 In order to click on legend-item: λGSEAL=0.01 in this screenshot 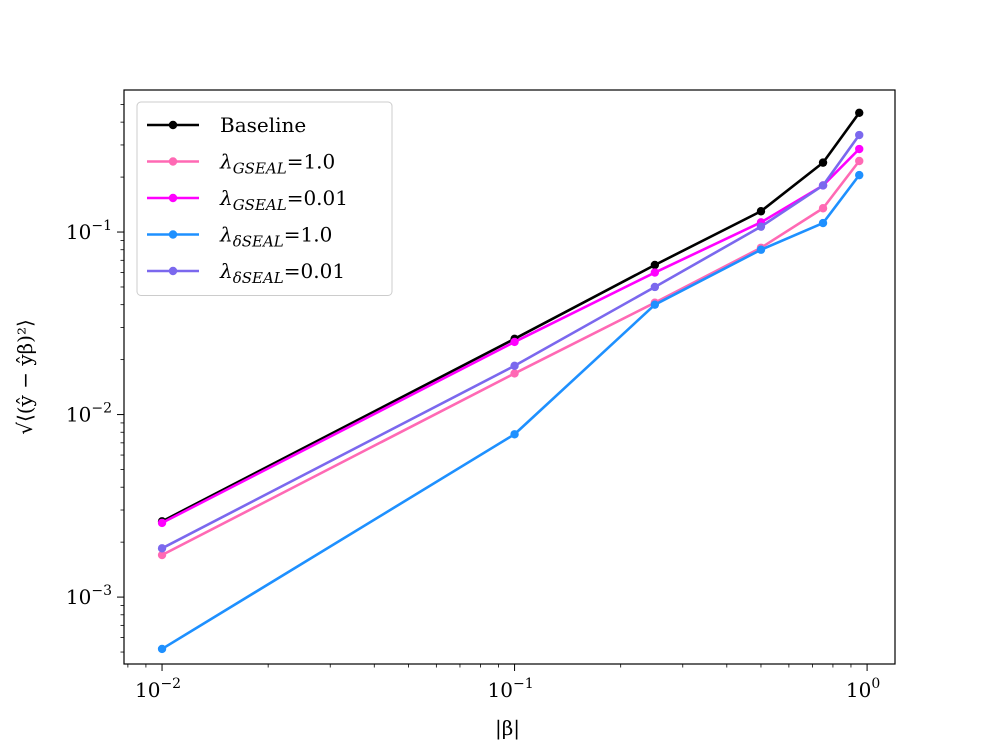, I will do `click(247, 200)`.